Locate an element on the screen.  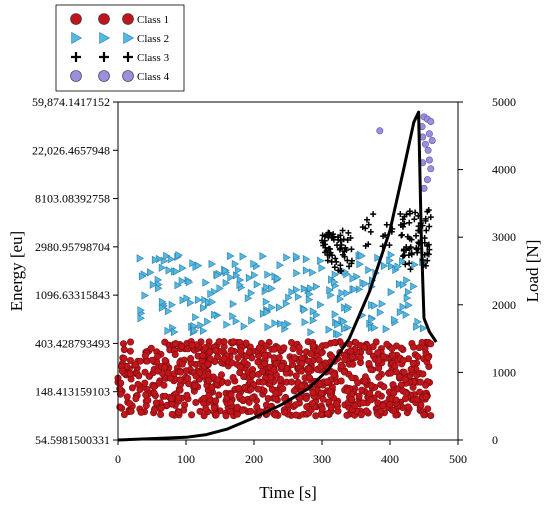
x-tick-label: 100 is located at coordinates (186, 459).